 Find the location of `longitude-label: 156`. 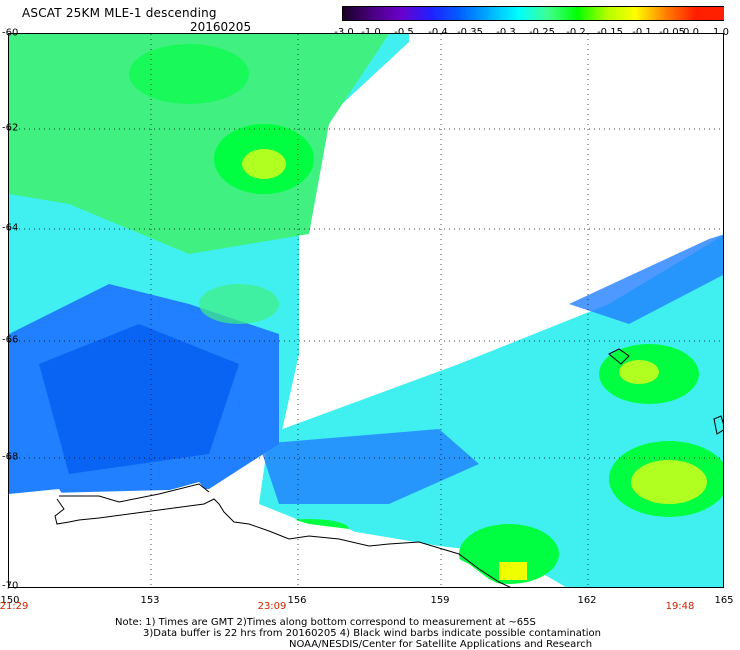

longitude-label: 156 is located at coordinates (297, 600).